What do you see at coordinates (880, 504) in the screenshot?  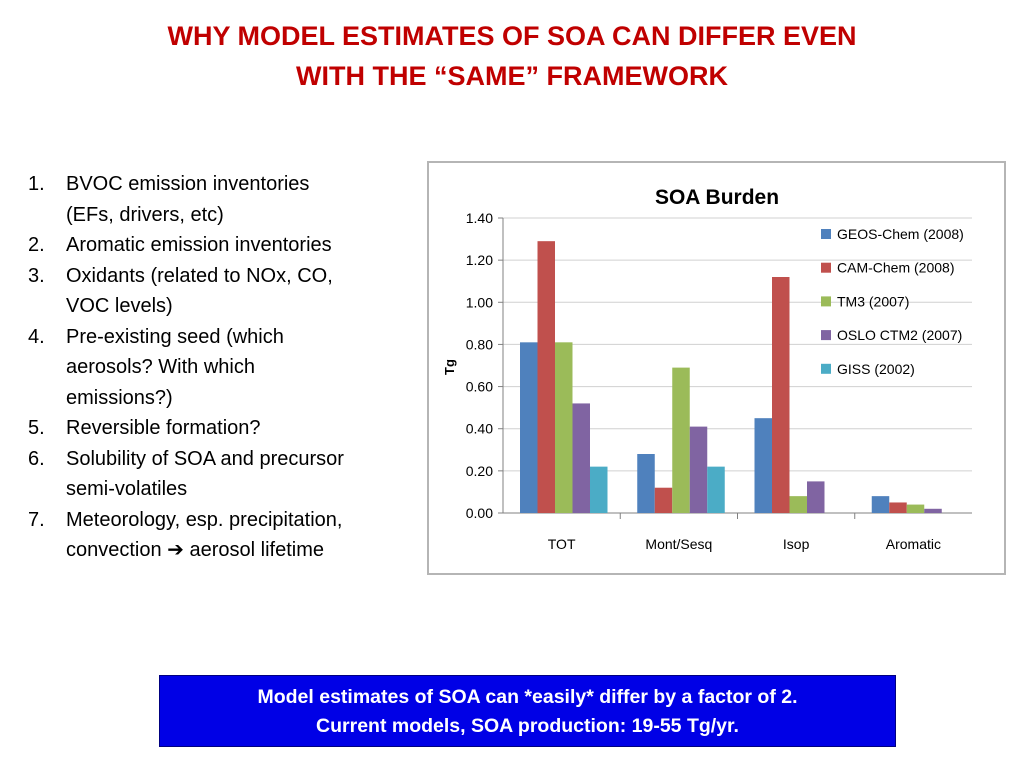 I see `bar-geos-chem-2008-aromatic` at bounding box center [880, 504].